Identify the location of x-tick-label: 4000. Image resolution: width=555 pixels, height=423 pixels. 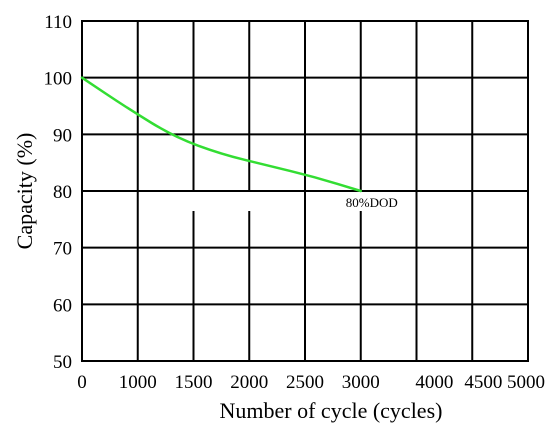
(434, 382).